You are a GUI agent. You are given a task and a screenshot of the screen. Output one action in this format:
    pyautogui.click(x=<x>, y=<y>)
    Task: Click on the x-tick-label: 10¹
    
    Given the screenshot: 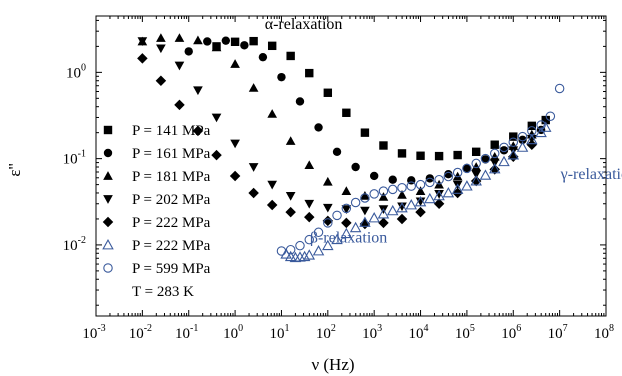 What is the action you would take?
    pyautogui.click(x=279, y=332)
    